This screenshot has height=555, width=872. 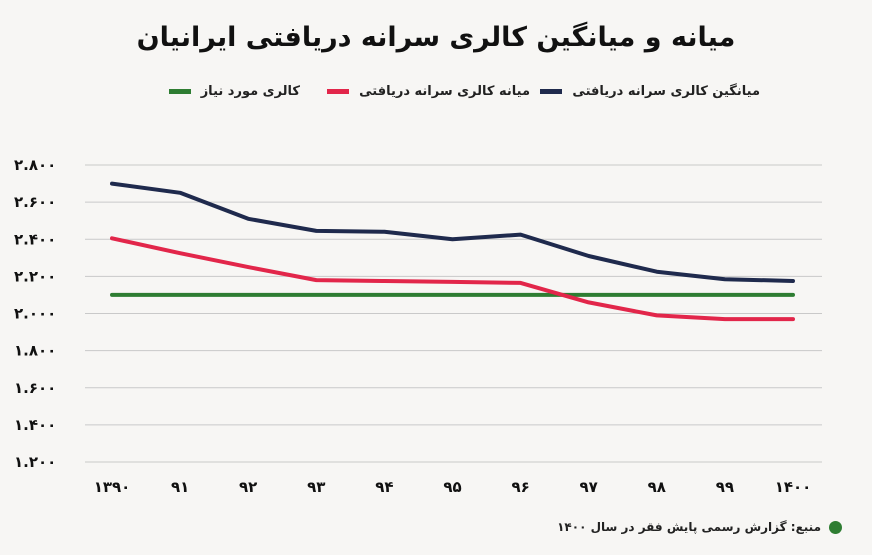 What do you see at coordinates (338, 91) in the screenshot?
I see `legend-swatch-median` at bounding box center [338, 91].